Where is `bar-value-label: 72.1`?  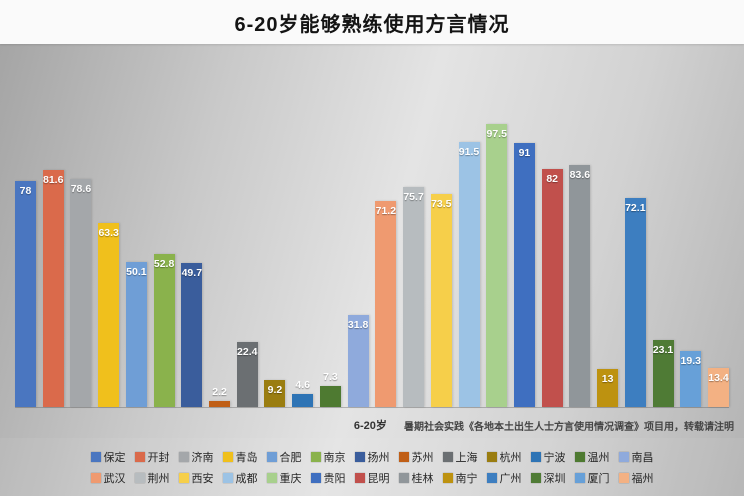 bar-value-label: 72.1 is located at coordinates (635, 208).